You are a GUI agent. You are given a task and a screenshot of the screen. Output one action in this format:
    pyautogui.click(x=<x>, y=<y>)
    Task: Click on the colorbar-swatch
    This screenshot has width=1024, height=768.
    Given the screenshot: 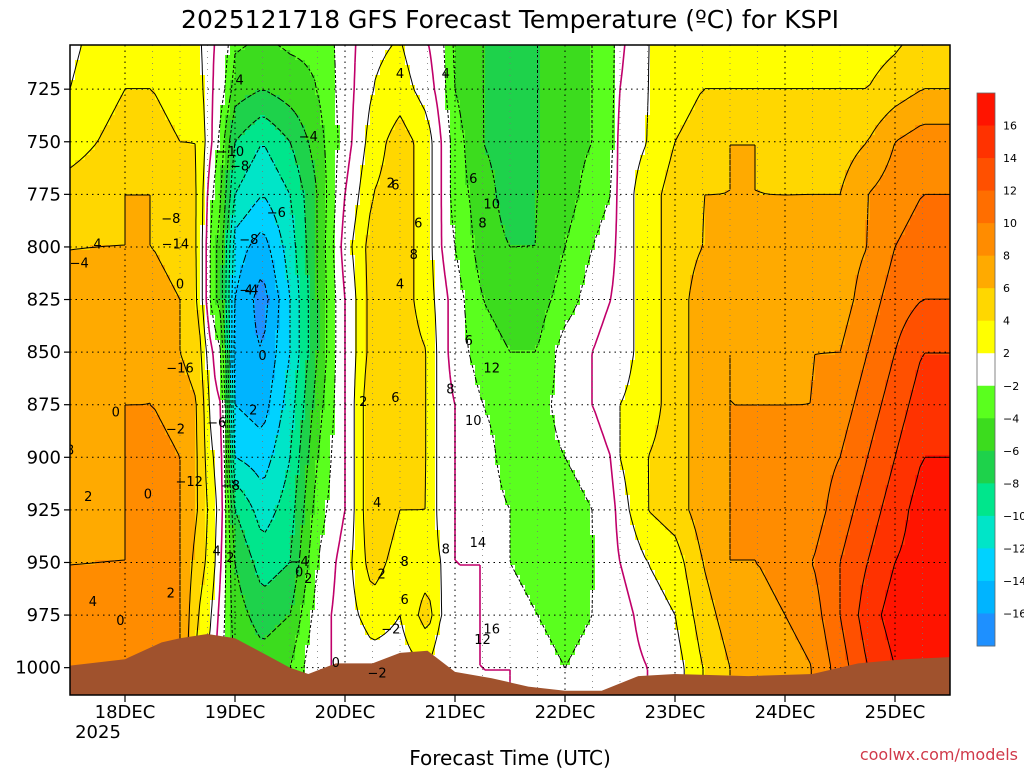 What is the action you would take?
    pyautogui.click(x=986, y=467)
    